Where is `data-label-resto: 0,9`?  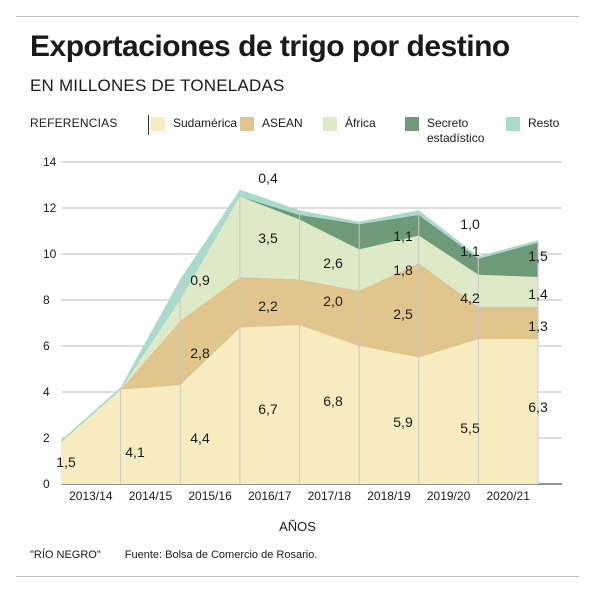
data-label-resto: 0,9 is located at coordinates (200, 280).